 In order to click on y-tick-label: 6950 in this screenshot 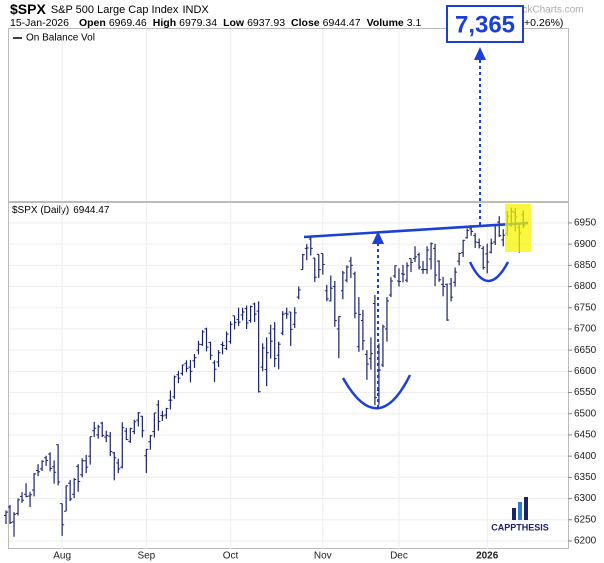, I will do `click(585, 223)`.